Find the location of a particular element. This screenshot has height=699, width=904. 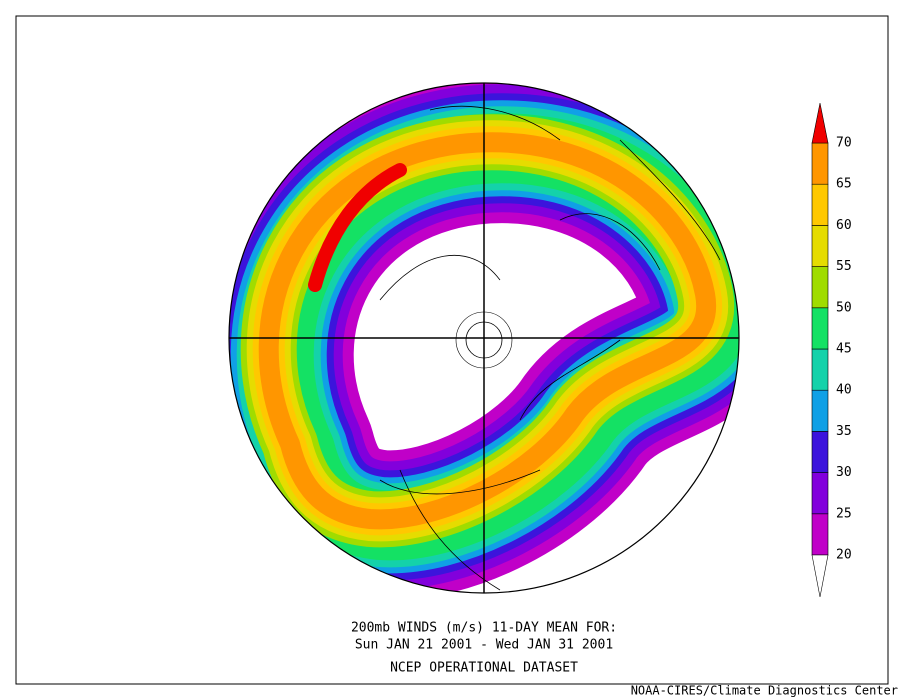

colorbar: 20 25 30 35 40 45 50 55 60 65 70 is located at coordinates (831, 350).